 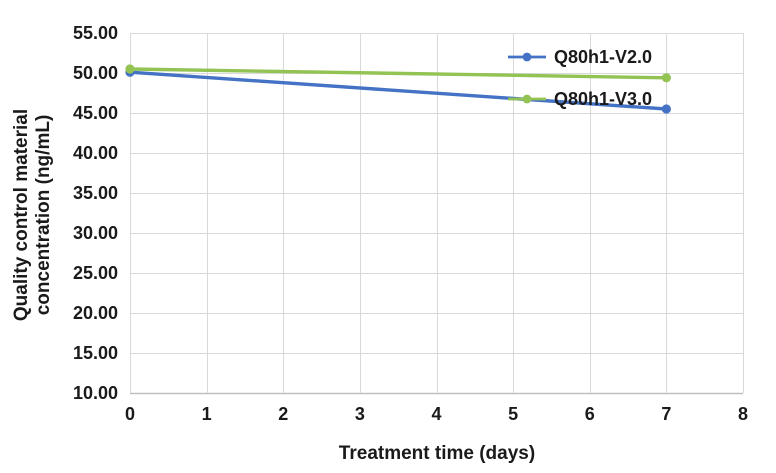 I want to click on y-tick-label: 25.00, so click(x=95, y=273).